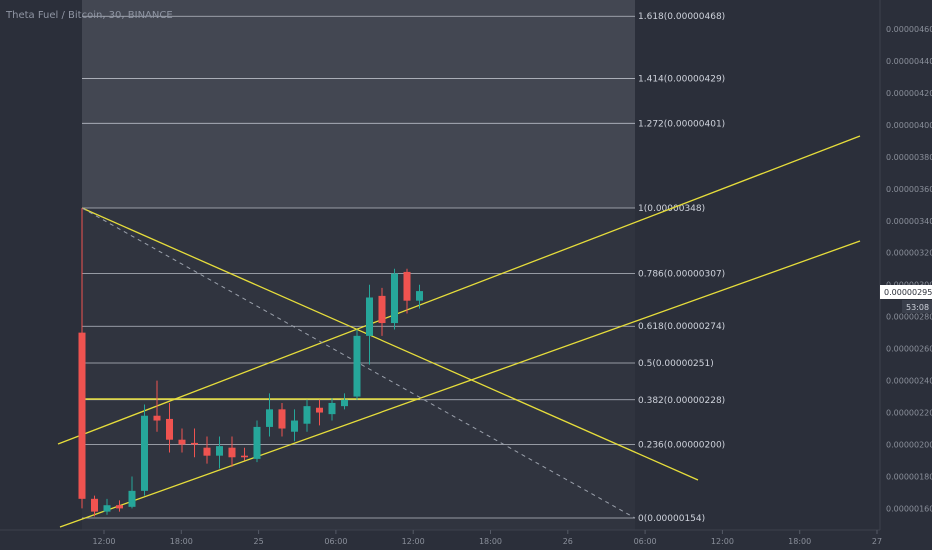 The image size is (932, 550). What do you see at coordinates (909, 29) in the screenshot?
I see `price-tick-label: 0.00000460` at bounding box center [909, 29].